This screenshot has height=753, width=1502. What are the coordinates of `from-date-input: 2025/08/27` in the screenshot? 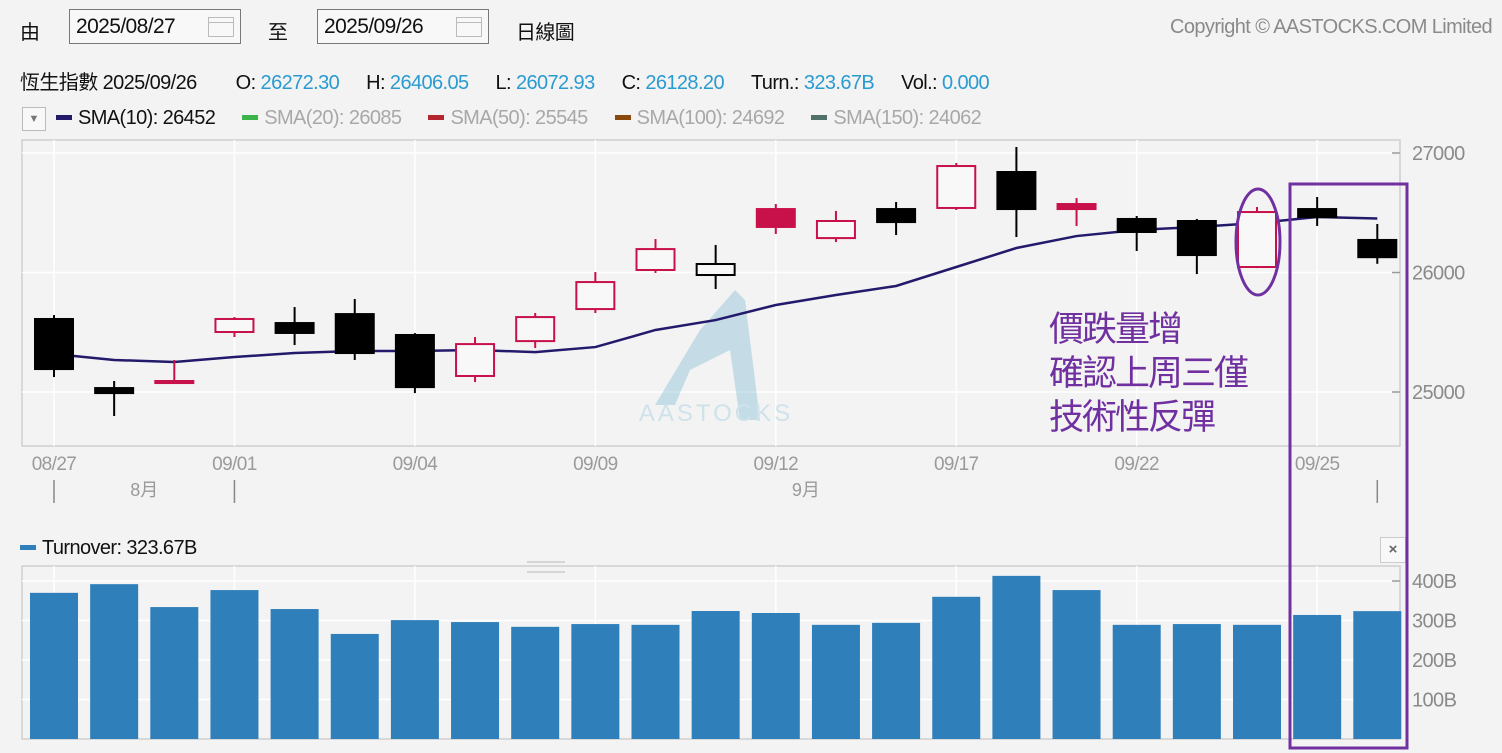 It's located at (155, 26).